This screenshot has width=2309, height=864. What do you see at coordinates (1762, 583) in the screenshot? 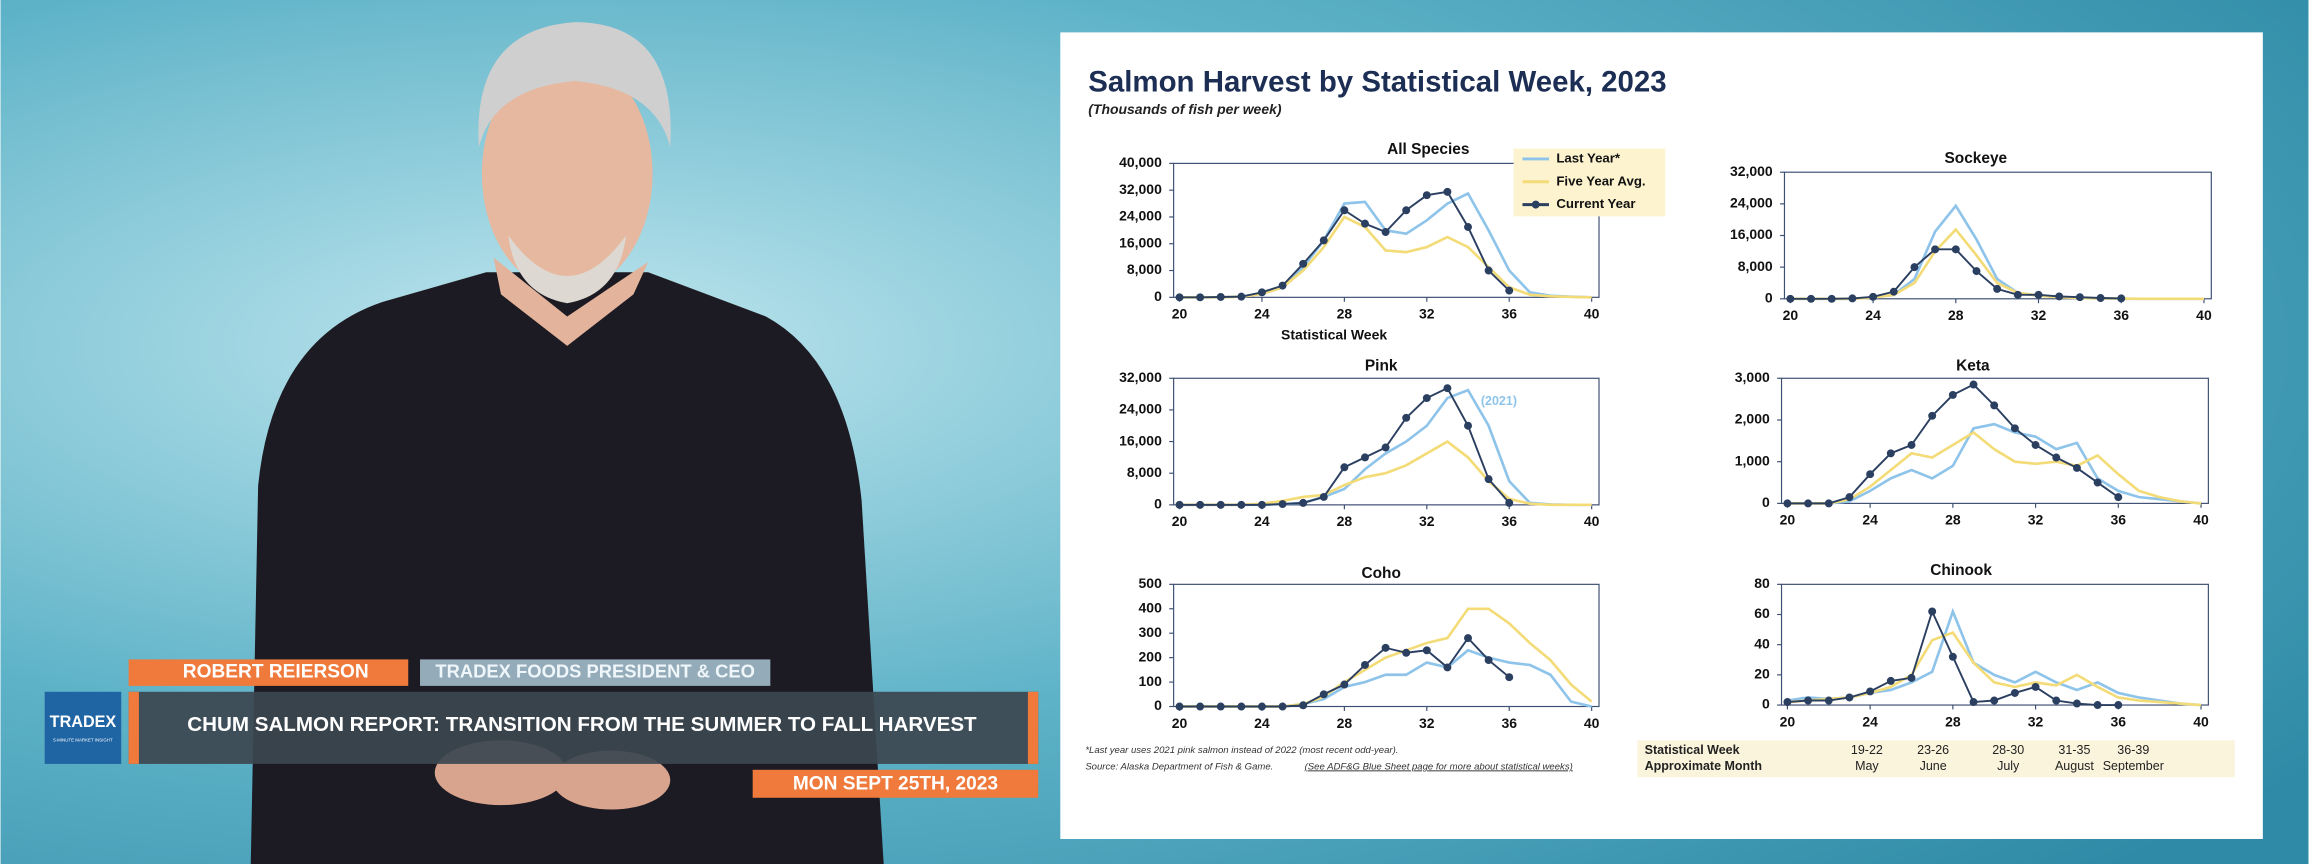
I see `y-tick-label: 80` at bounding box center [1762, 583].